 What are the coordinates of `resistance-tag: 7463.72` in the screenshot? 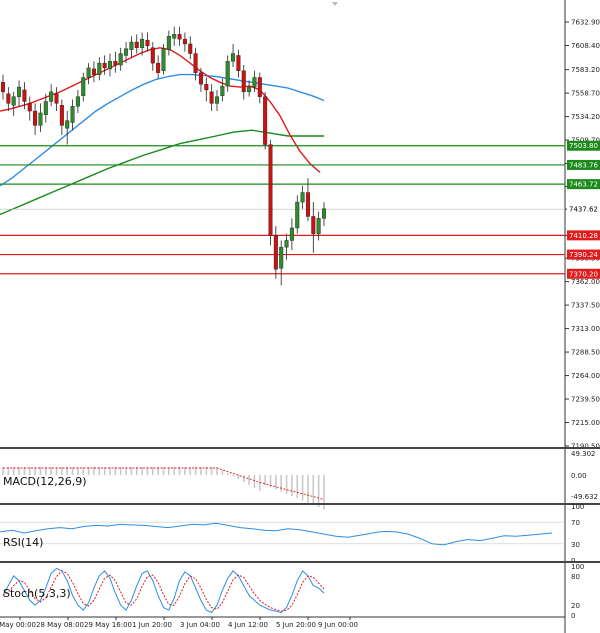 It's located at (583, 185).